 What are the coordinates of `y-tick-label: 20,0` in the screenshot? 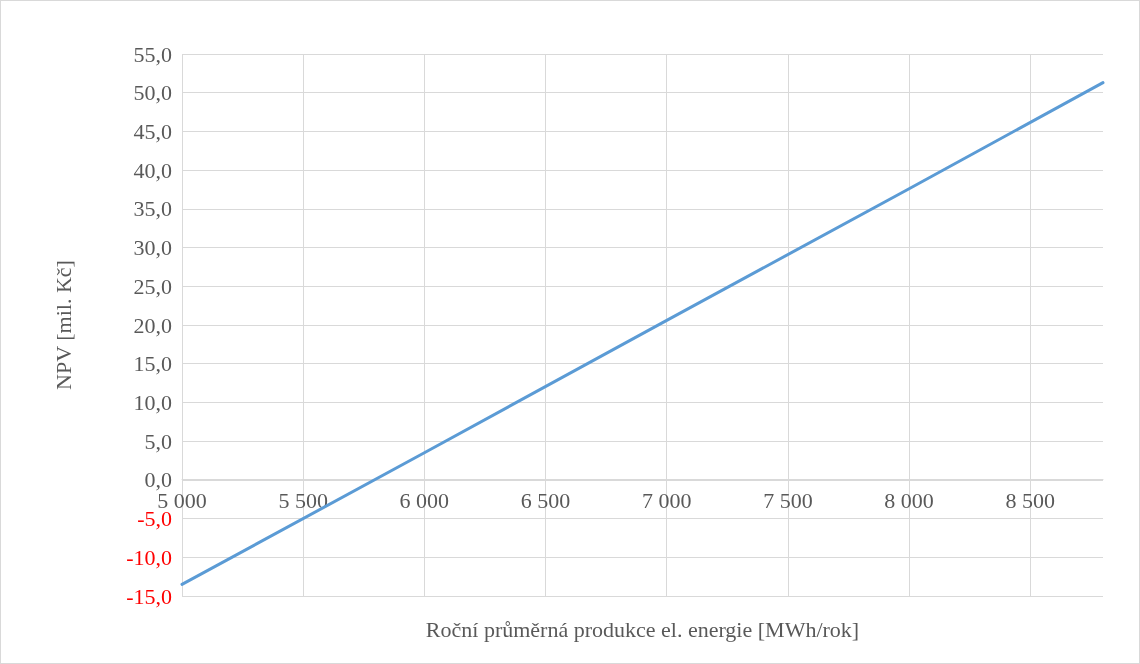 It's located at (152, 325).